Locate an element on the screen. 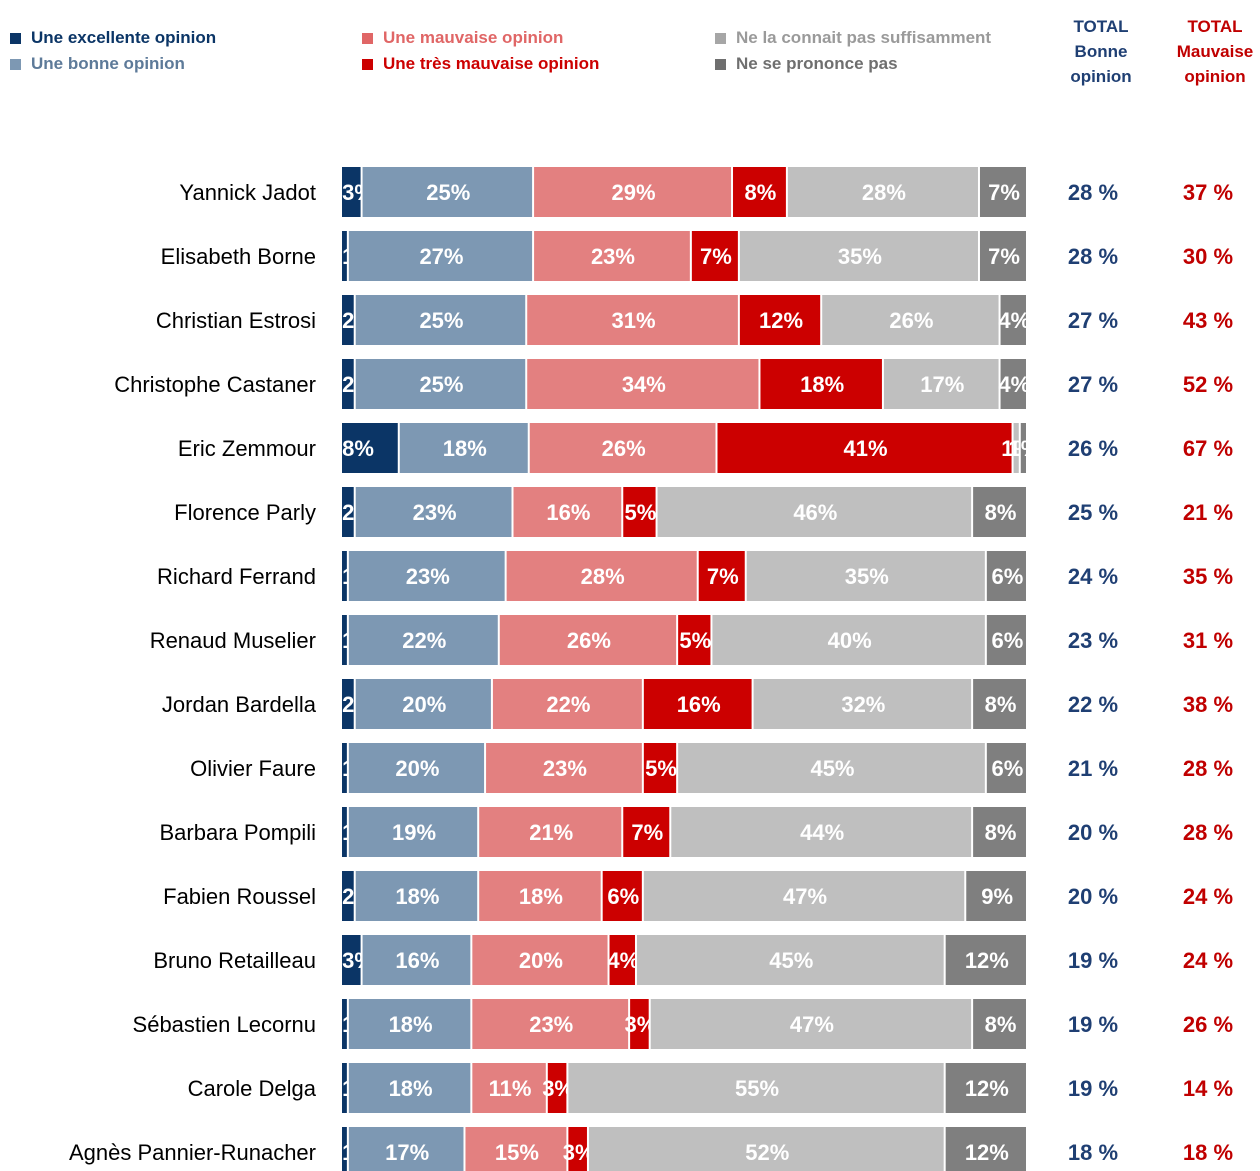 This screenshot has height=1171, width=1260. category-label: Sébastien Lecornu is located at coordinates (224, 1024).